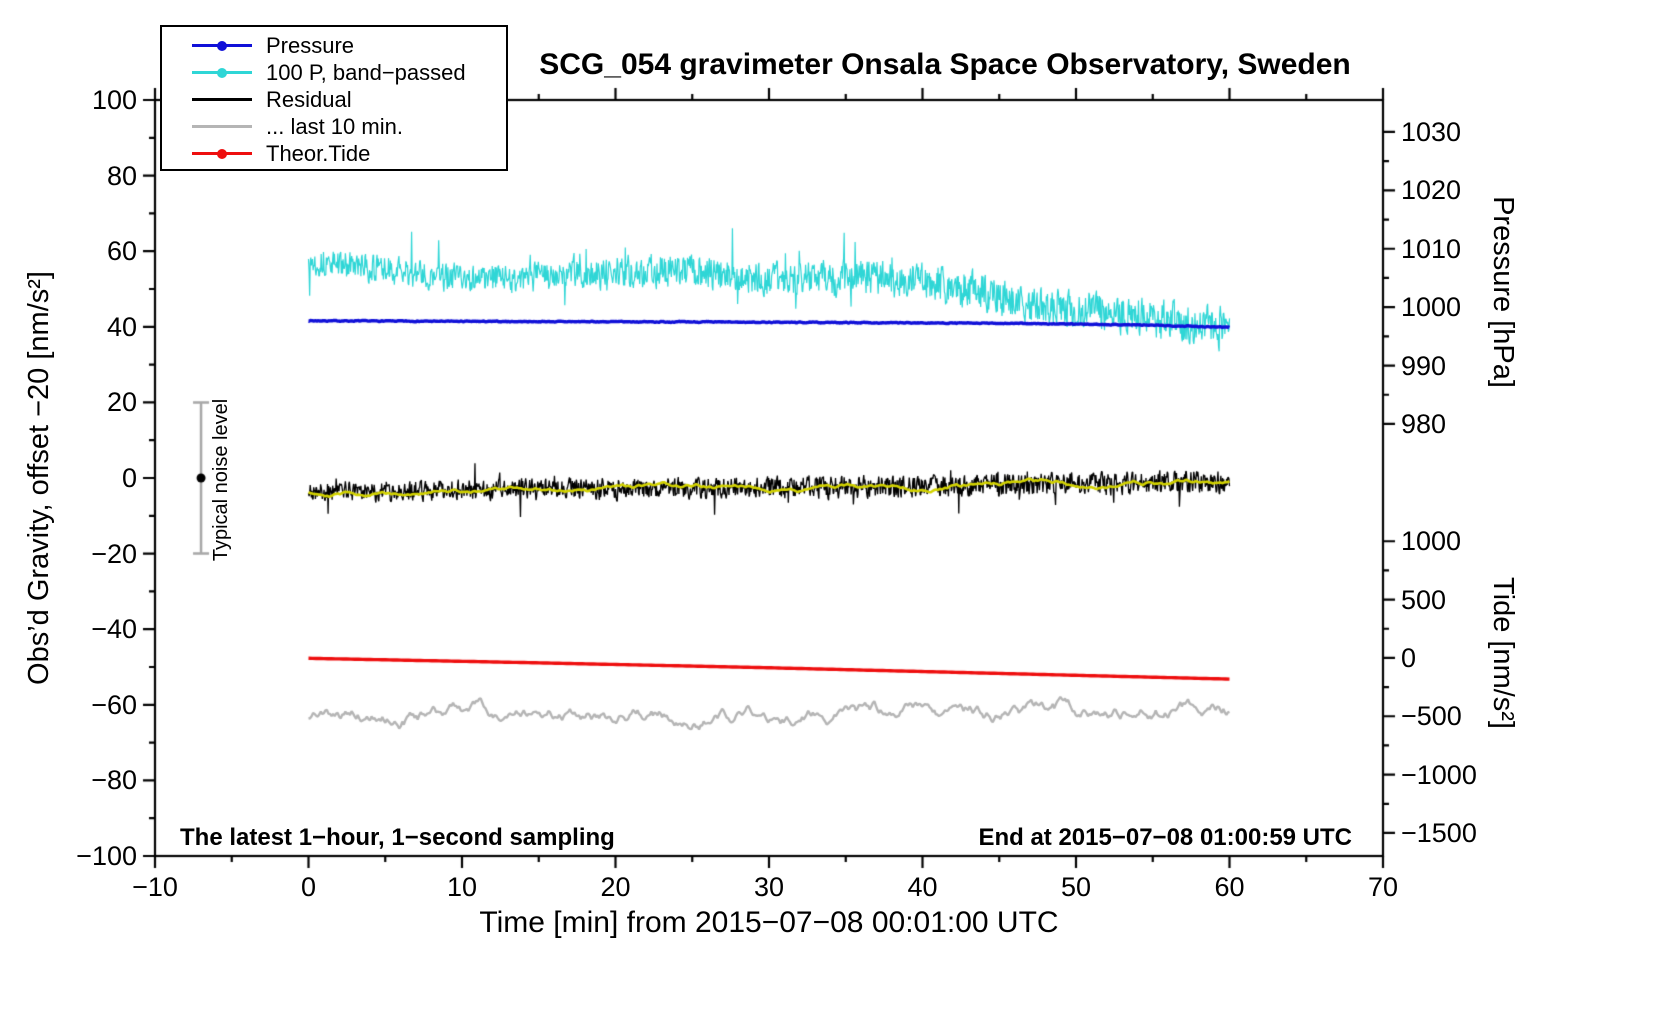 This screenshot has height=1020, width=1660. Describe the element at coordinates (121, 175) in the screenshot. I see `y-left-tick-label: 80` at that location.